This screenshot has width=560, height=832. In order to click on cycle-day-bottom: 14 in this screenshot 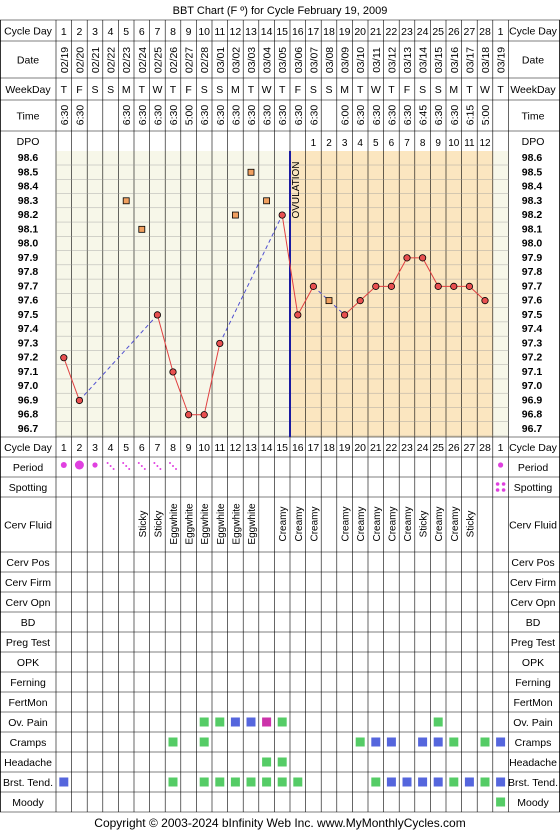, I will do `click(267, 448)`.